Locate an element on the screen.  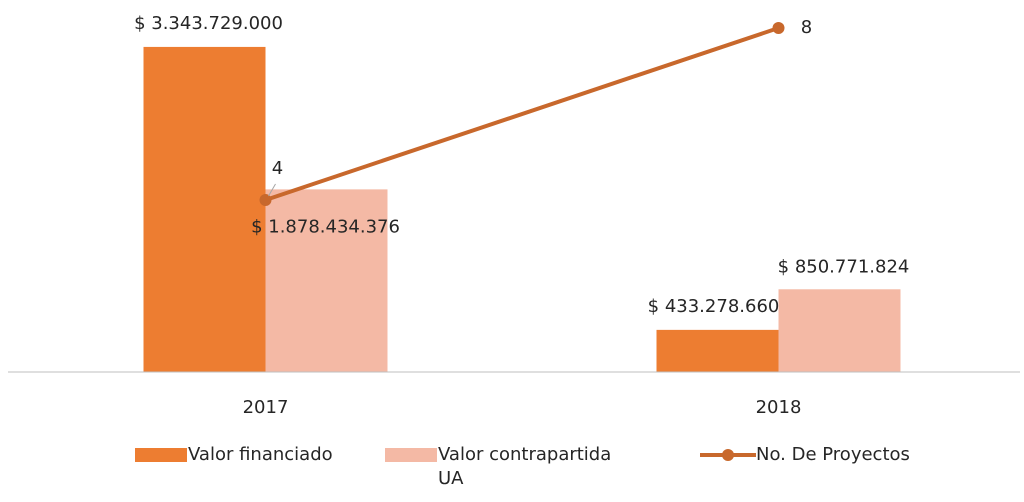
data-label: $ 3.343.729.000 is located at coordinates (208, 23).